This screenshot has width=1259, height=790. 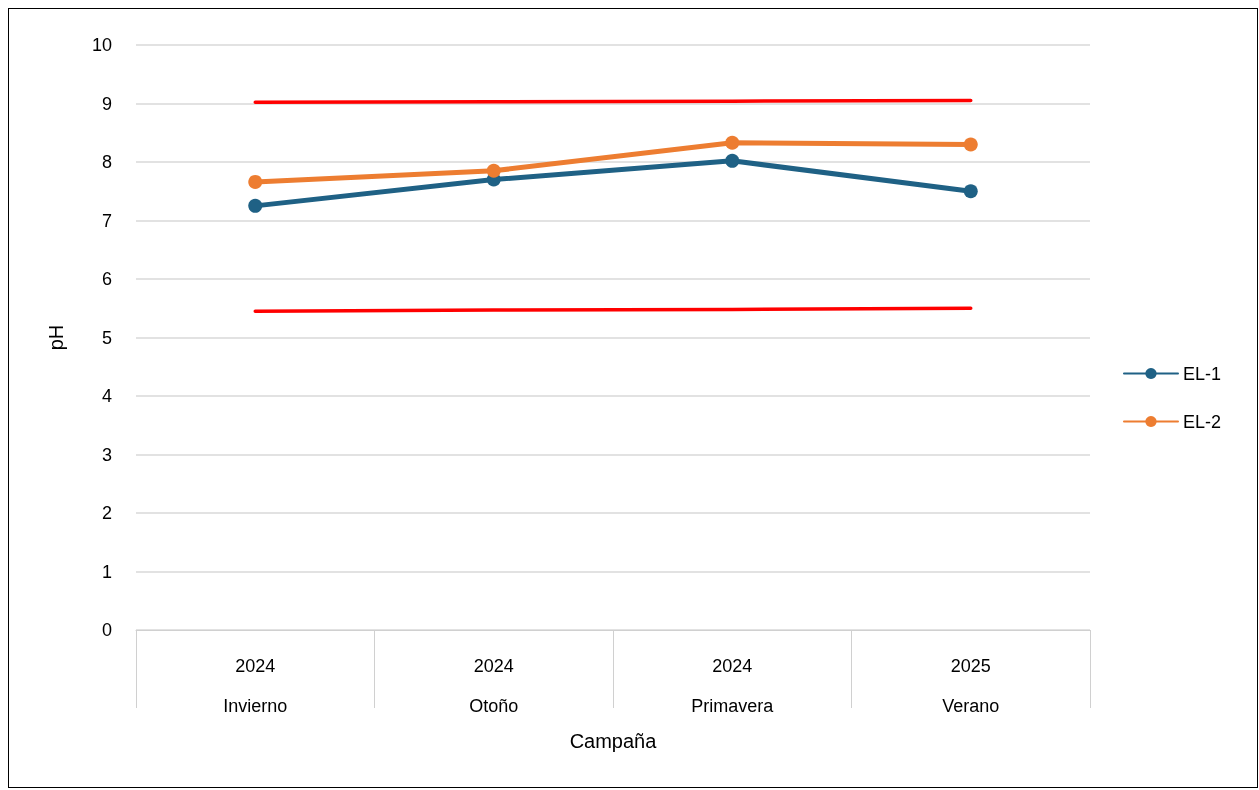 I want to click on y-tick-label: 9, so click(x=106, y=103).